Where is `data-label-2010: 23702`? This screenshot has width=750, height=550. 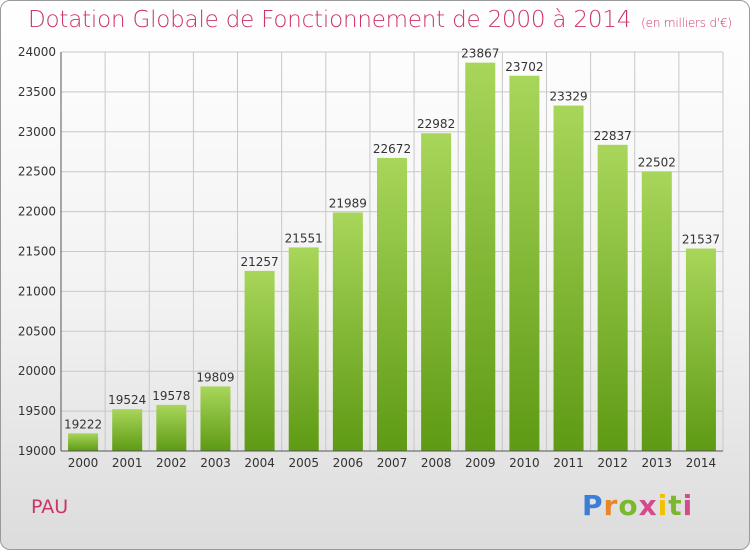 data-label-2010: 23702 is located at coordinates (524, 67).